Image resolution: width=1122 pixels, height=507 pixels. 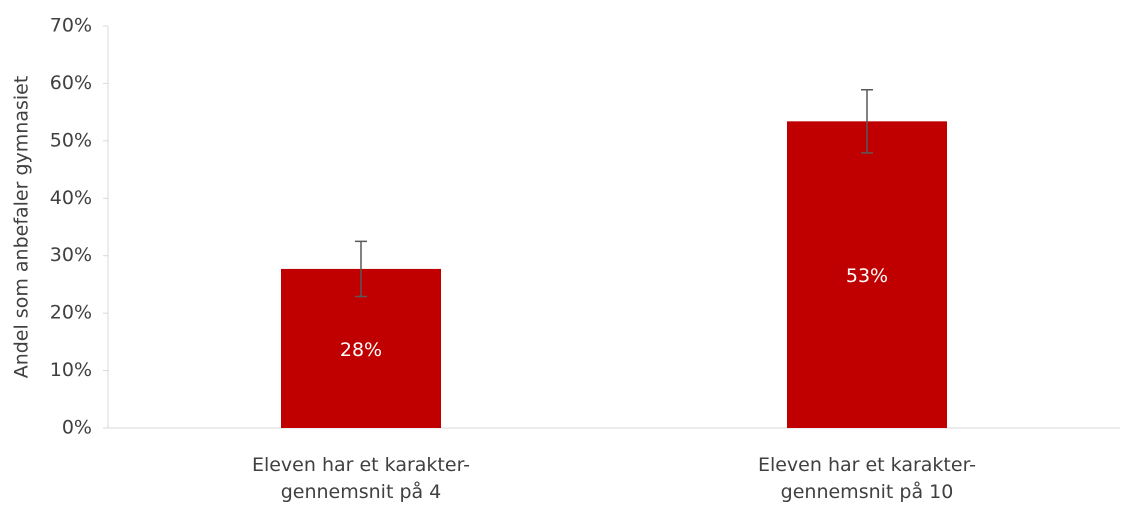 What do you see at coordinates (71, 140) in the screenshot?
I see `y-tick-label: 50%` at bounding box center [71, 140].